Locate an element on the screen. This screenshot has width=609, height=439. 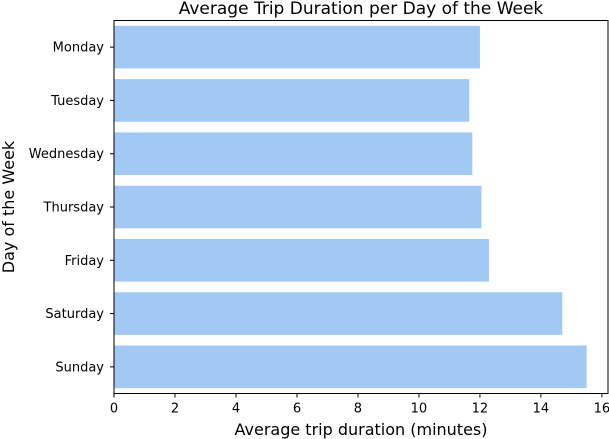
x-tick-label-14: 14 is located at coordinates (541, 409).